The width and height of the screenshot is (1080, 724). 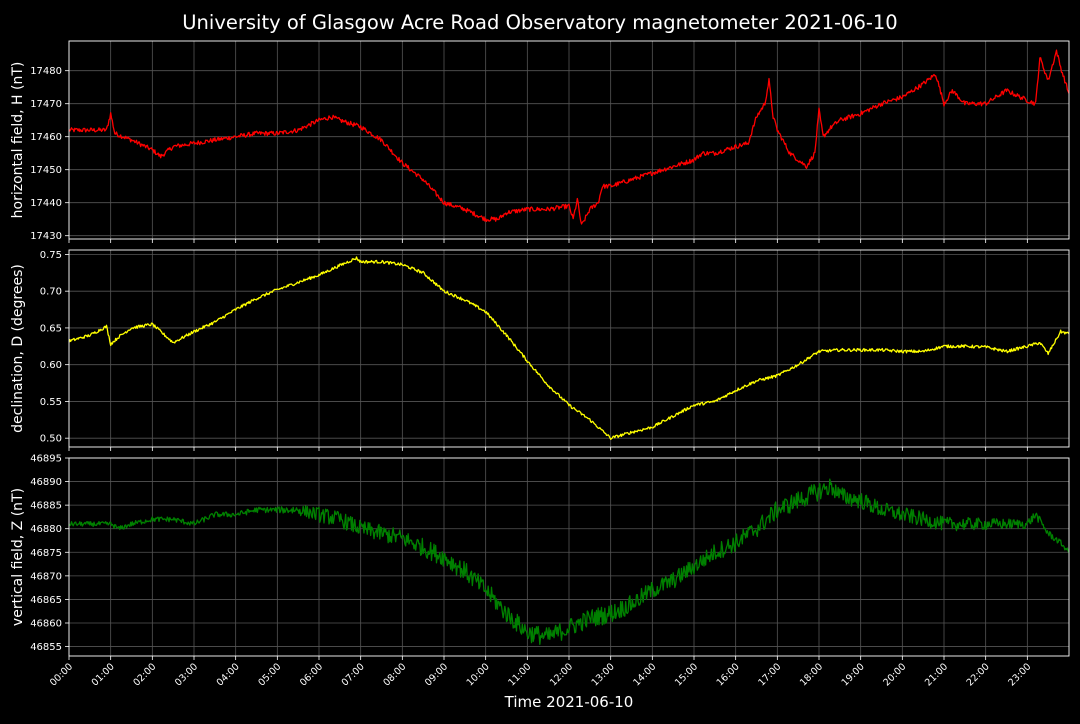 What do you see at coordinates (46, 647) in the screenshot?
I see `y-tick-label: 46855` at bounding box center [46, 647].